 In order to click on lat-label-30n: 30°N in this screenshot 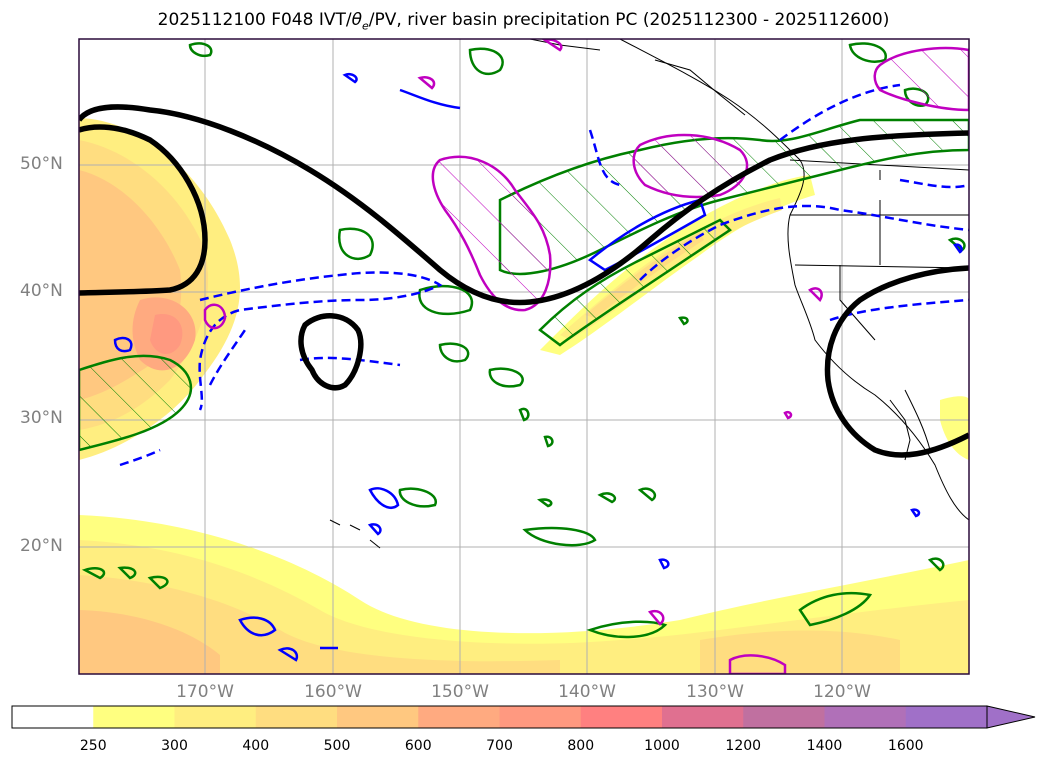, I will do `click(41, 418)`.